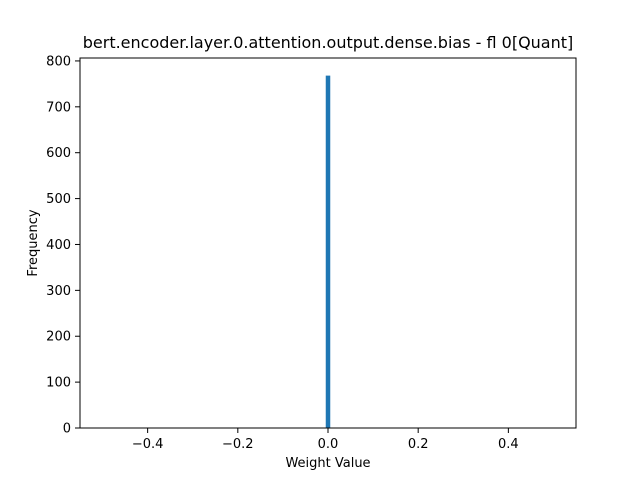 The height and width of the screenshot is (480, 640). Describe the element at coordinates (508, 444) in the screenshot. I see `x-tick-label: 0.4` at that location.